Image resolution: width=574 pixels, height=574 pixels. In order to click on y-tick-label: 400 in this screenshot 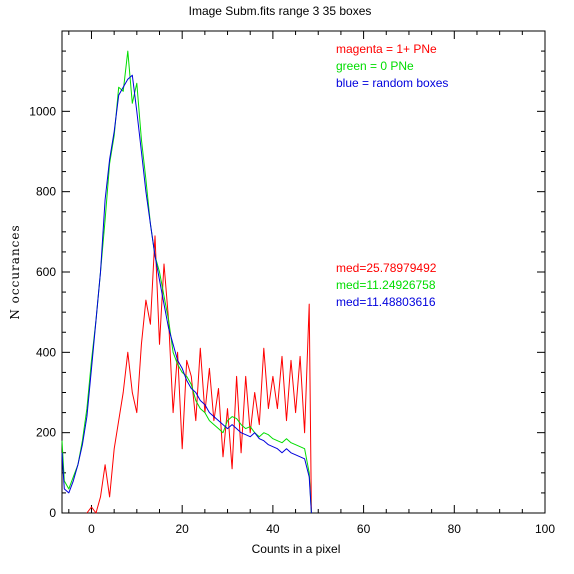, I will do `click(46, 352)`.